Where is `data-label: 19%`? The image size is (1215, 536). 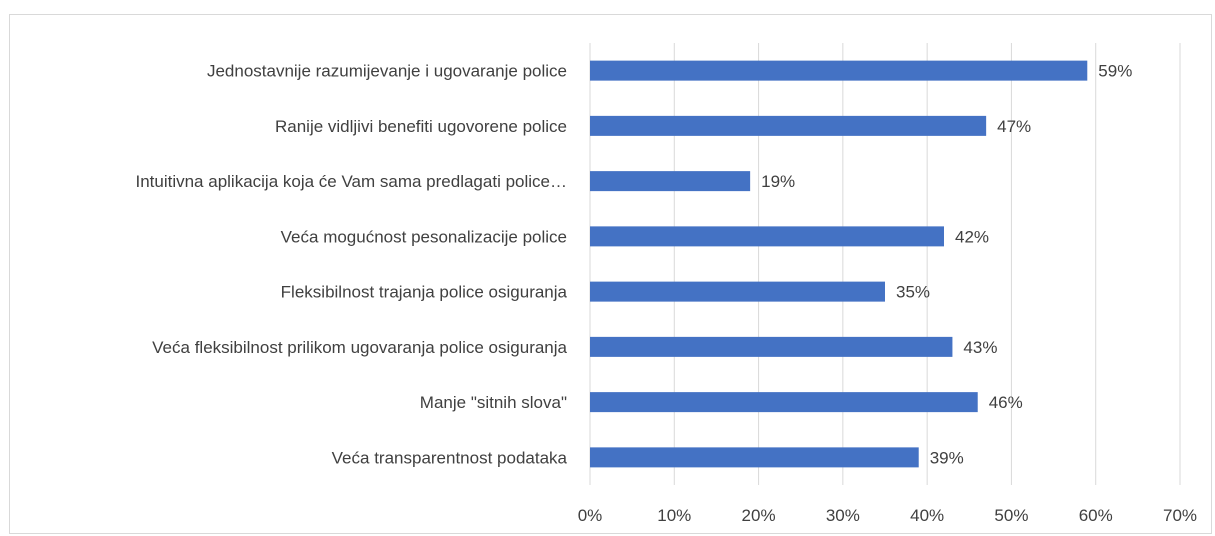 data-label: 19% is located at coordinates (778, 181).